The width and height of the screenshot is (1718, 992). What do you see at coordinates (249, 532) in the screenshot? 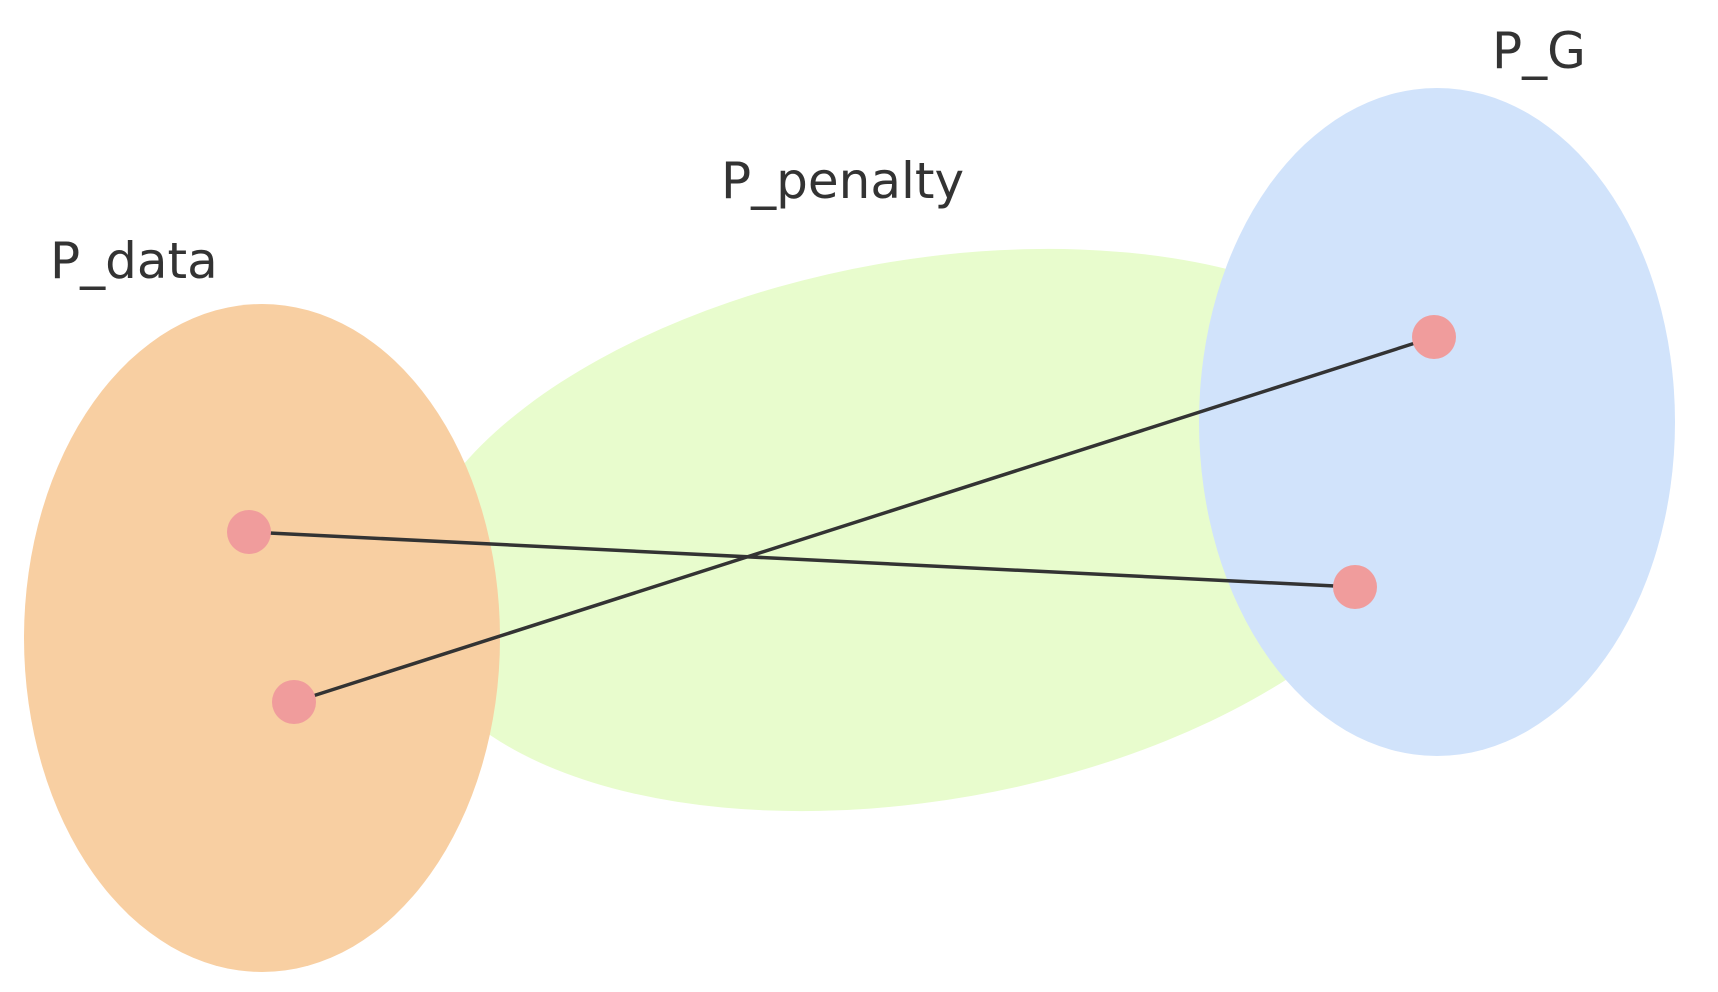
I see `p-data-point-upper` at bounding box center [249, 532].